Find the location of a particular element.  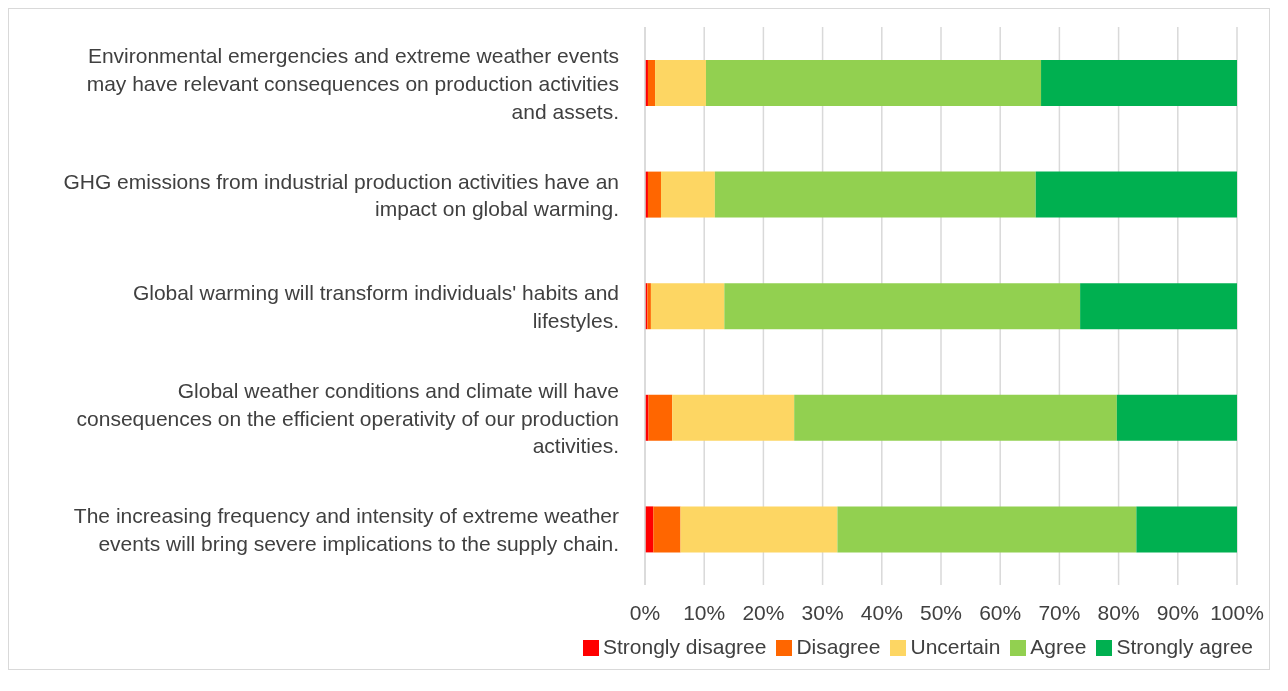

x-tick-label: 30% is located at coordinates (822, 612).